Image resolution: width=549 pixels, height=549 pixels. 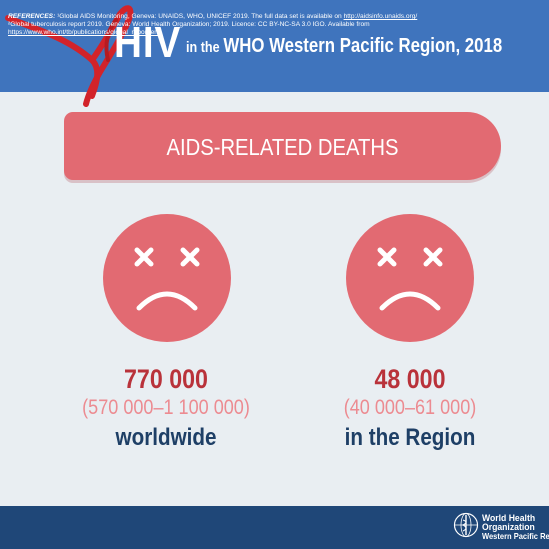 I want to click on references-heading: REFERENCES:, so click(x=32, y=16).